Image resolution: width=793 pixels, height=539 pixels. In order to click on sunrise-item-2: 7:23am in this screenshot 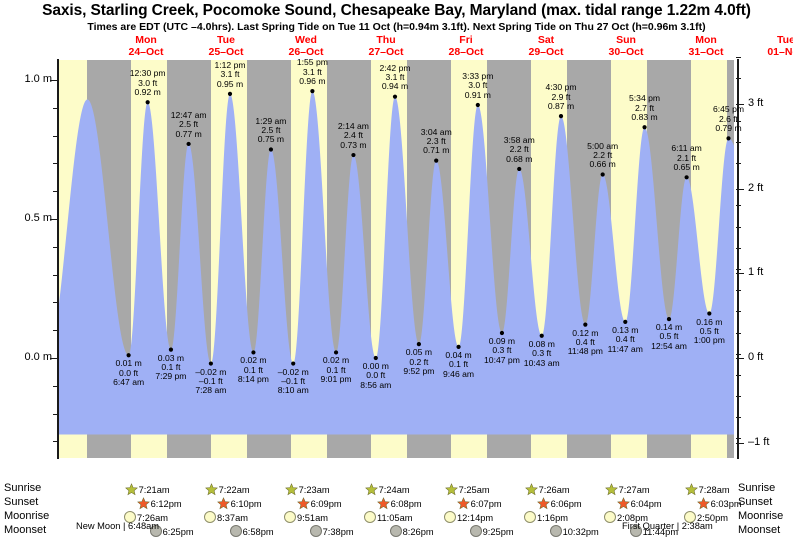, I will do `click(307, 489)`.